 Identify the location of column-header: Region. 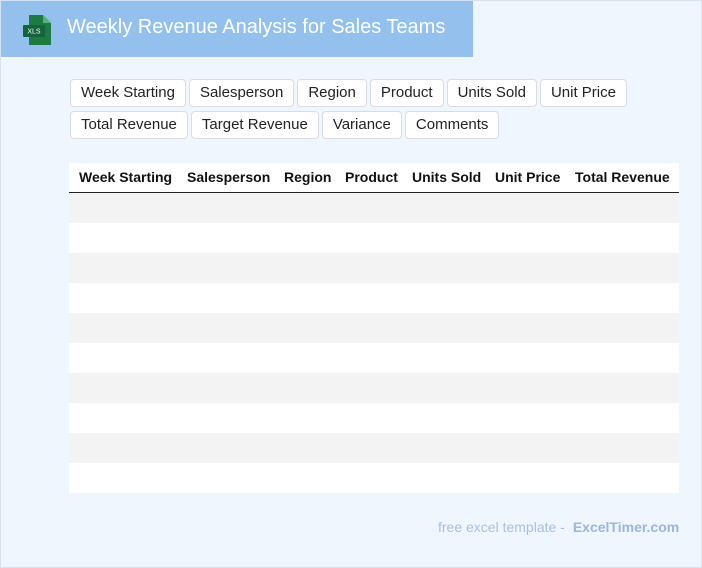
(308, 177).